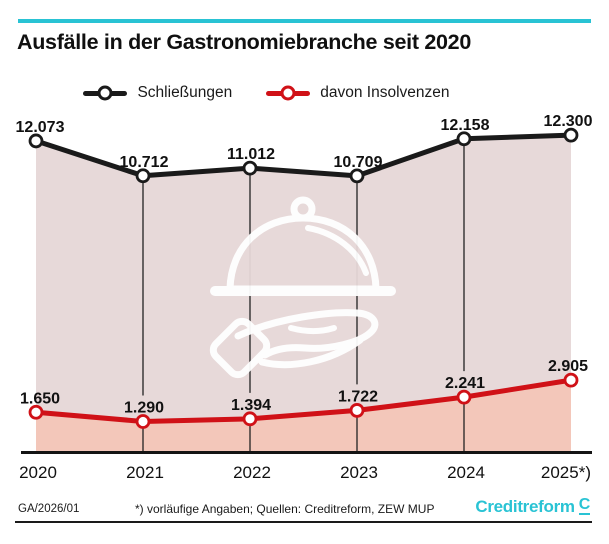 This screenshot has height=544, width=609. I want to click on legend-item-schliessungen: Schließungen, so click(157, 93).